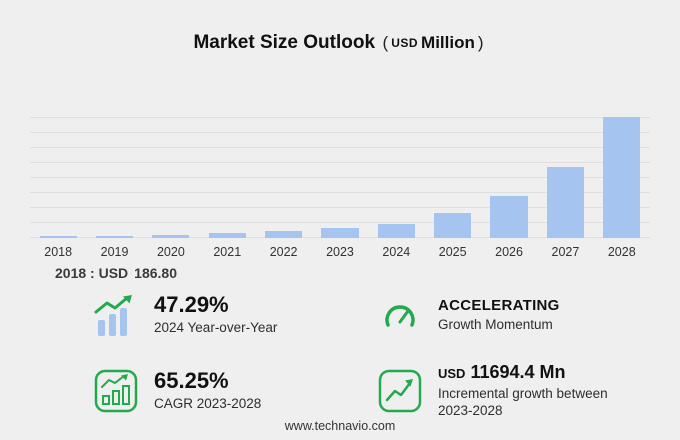 Image resolution: width=680 pixels, height=440 pixels. I want to click on bar-2025, so click(453, 225).